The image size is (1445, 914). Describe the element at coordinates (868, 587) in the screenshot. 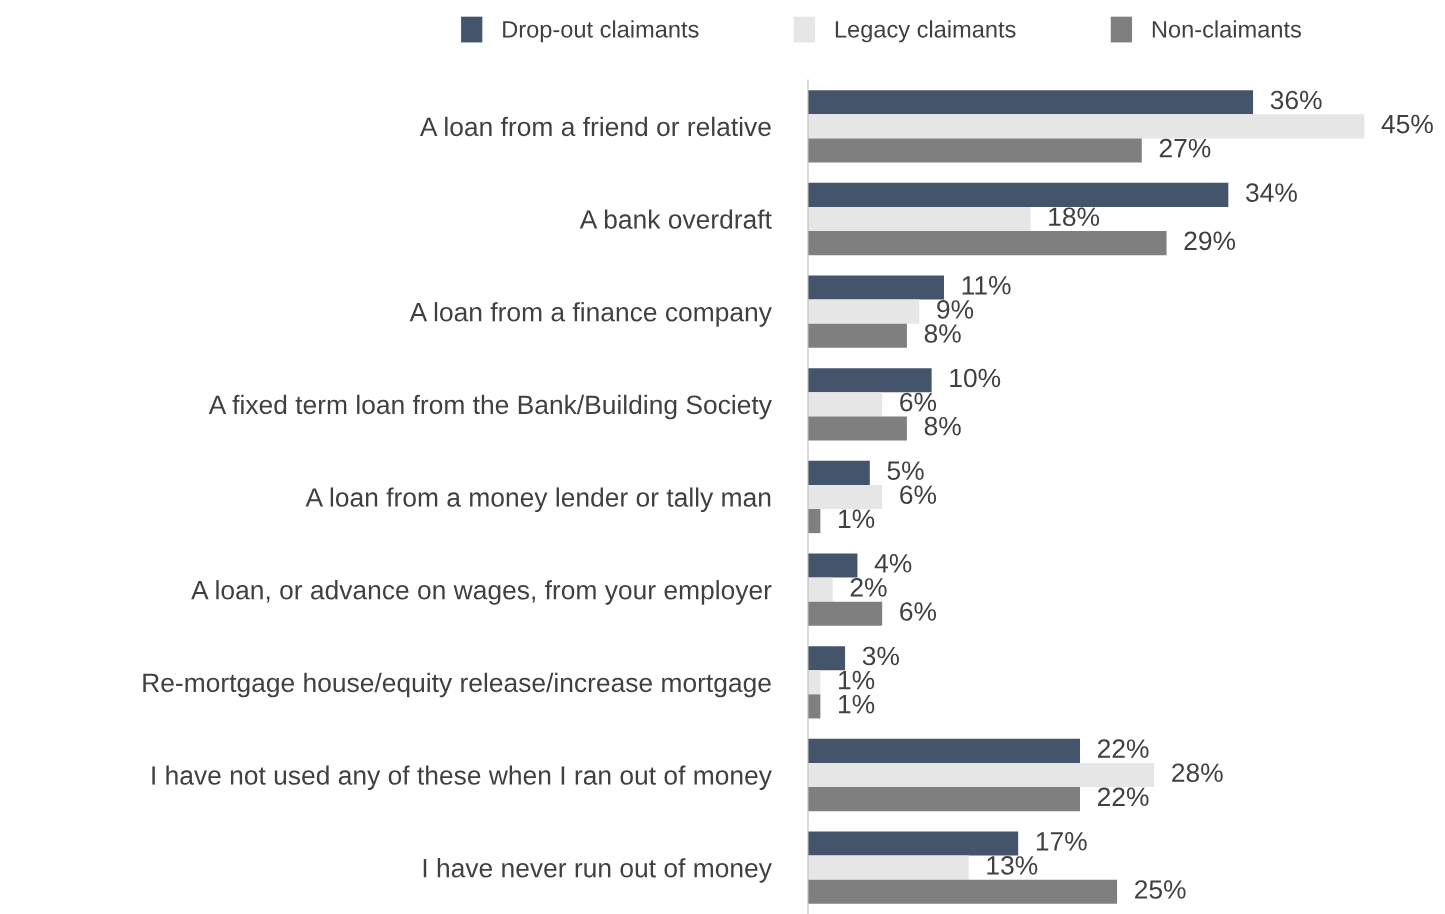

I see `data-label: 2%` at that location.